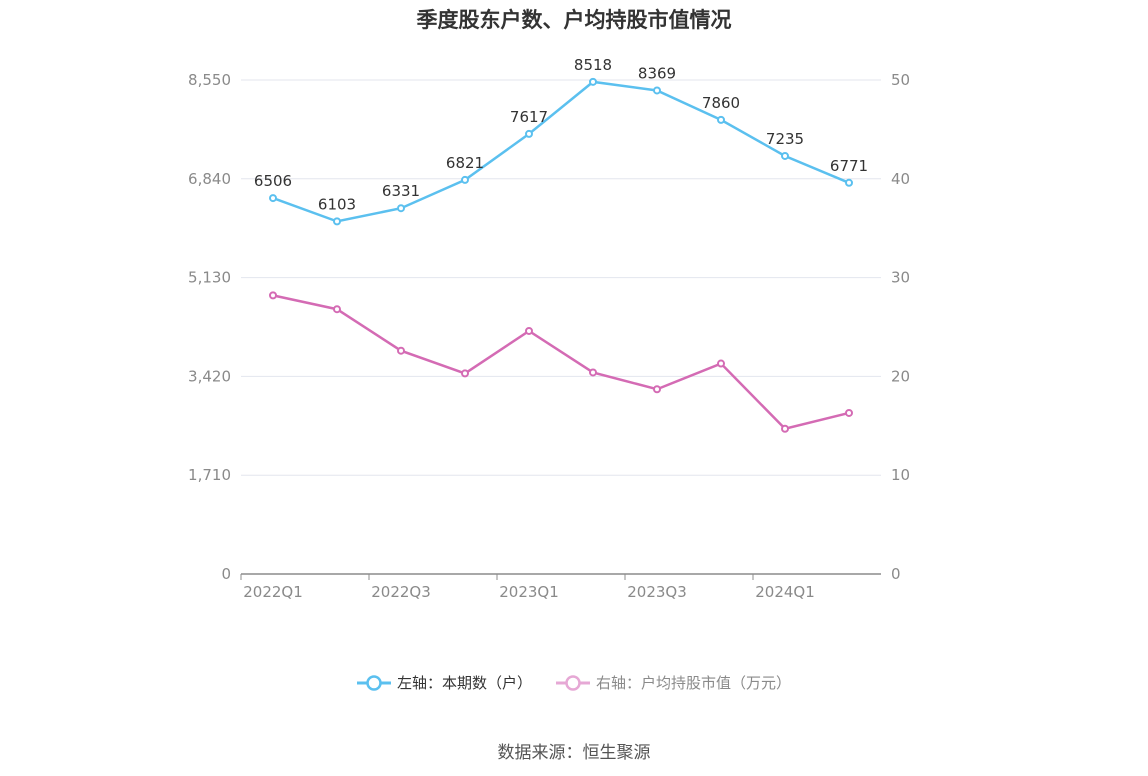 The width and height of the screenshot is (1148, 776). Describe the element at coordinates (849, 166) in the screenshot. I see `data-label: 6771` at that location.